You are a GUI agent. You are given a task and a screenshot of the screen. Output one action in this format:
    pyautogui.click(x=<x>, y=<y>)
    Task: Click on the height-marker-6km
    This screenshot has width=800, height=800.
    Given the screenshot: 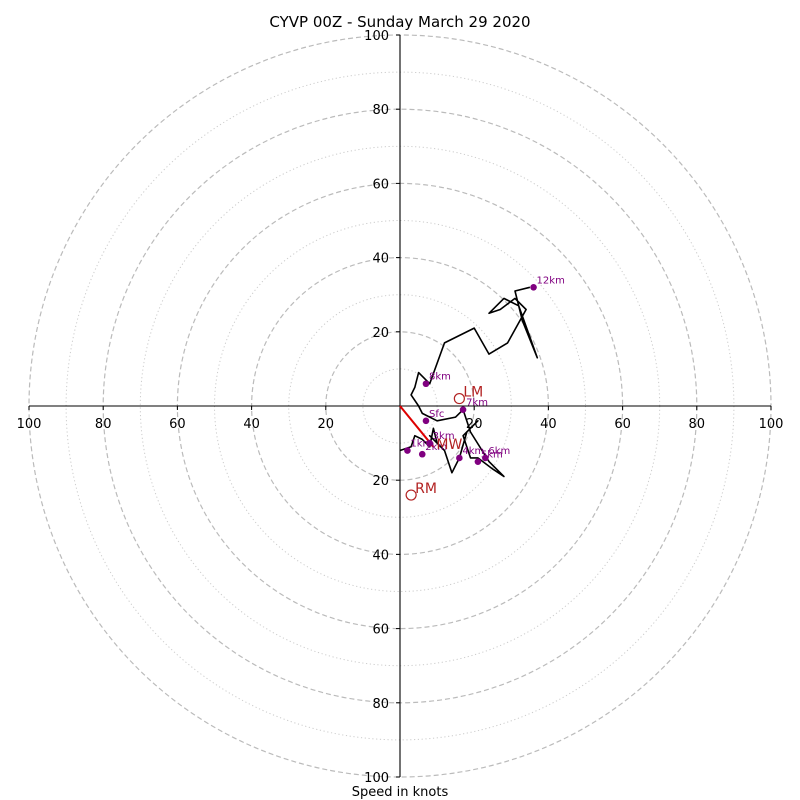 What is the action you would take?
    pyautogui.click(x=485, y=458)
    